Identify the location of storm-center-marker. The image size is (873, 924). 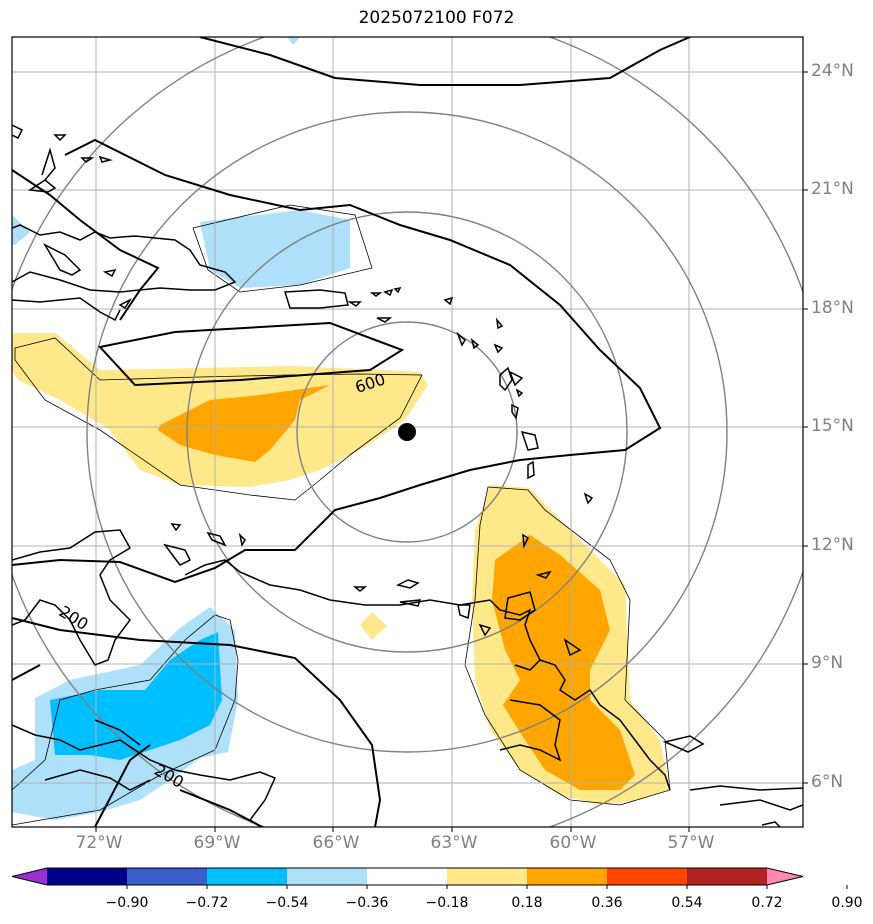
(407, 432).